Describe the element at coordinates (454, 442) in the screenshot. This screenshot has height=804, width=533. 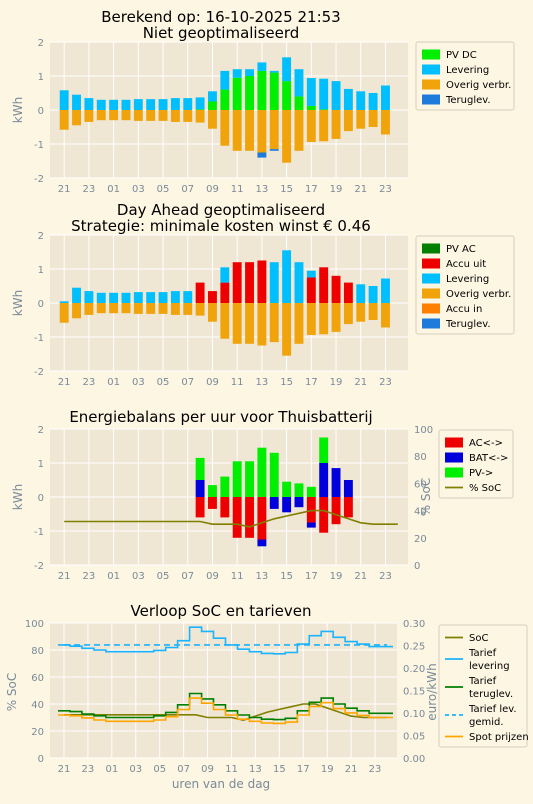
I see `chart3-legend-swatch` at that location.